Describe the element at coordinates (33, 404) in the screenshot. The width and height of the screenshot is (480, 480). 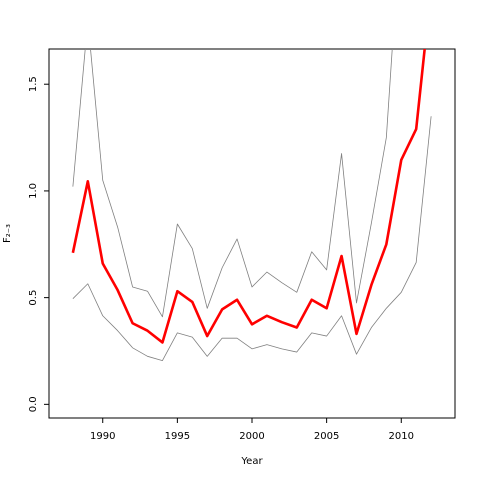
I see `y-tick-label: 0.0` at that location.